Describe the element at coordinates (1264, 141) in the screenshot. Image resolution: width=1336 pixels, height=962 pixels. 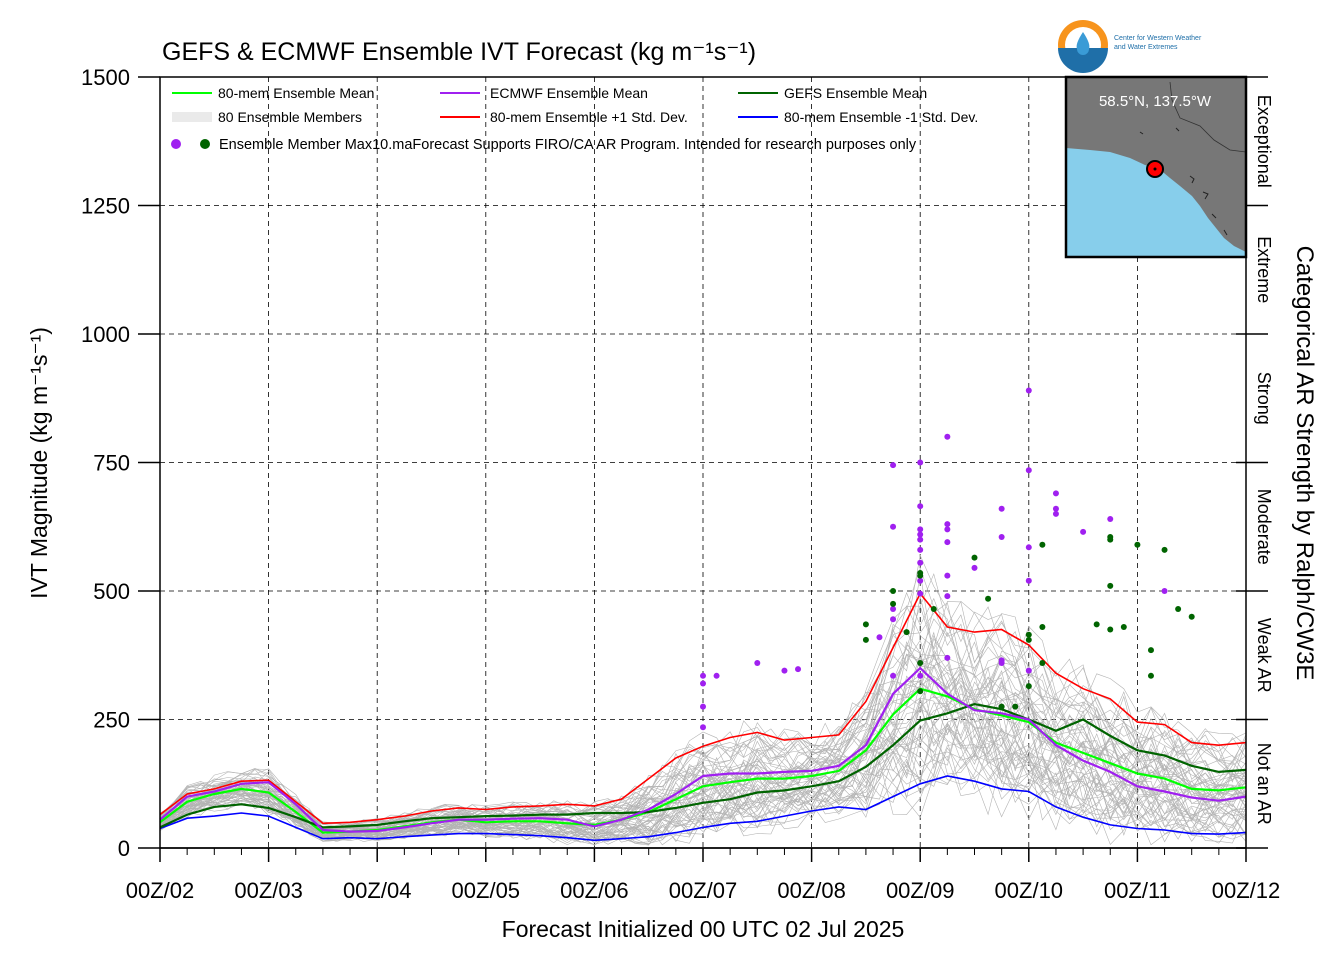
I see `category-label: Exceptional` at that location.